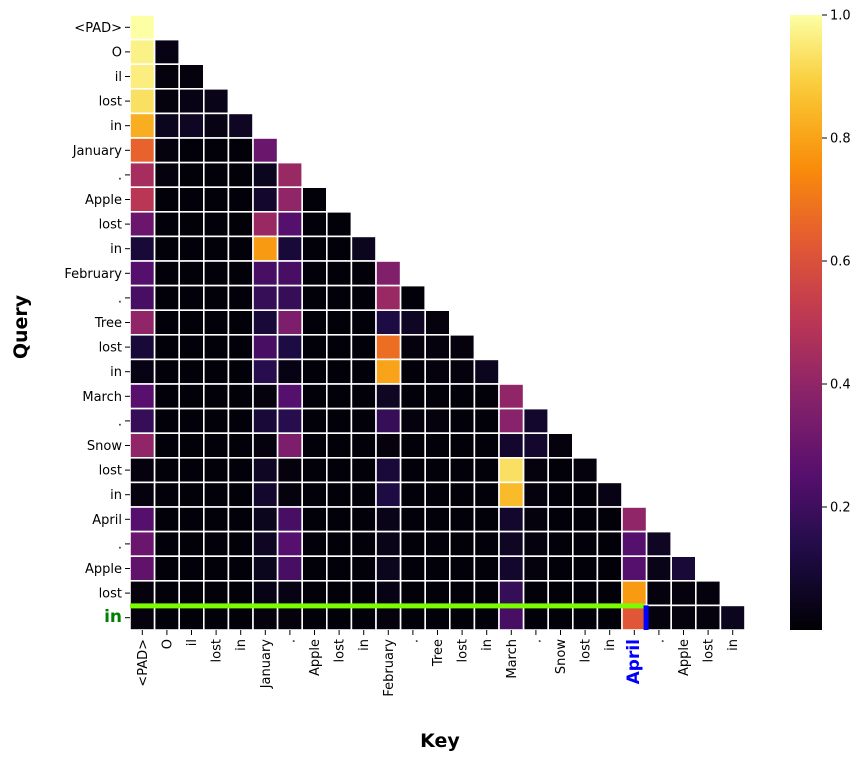 The image size is (860, 760). I want to click on x-tick-label: O, so click(167, 644).